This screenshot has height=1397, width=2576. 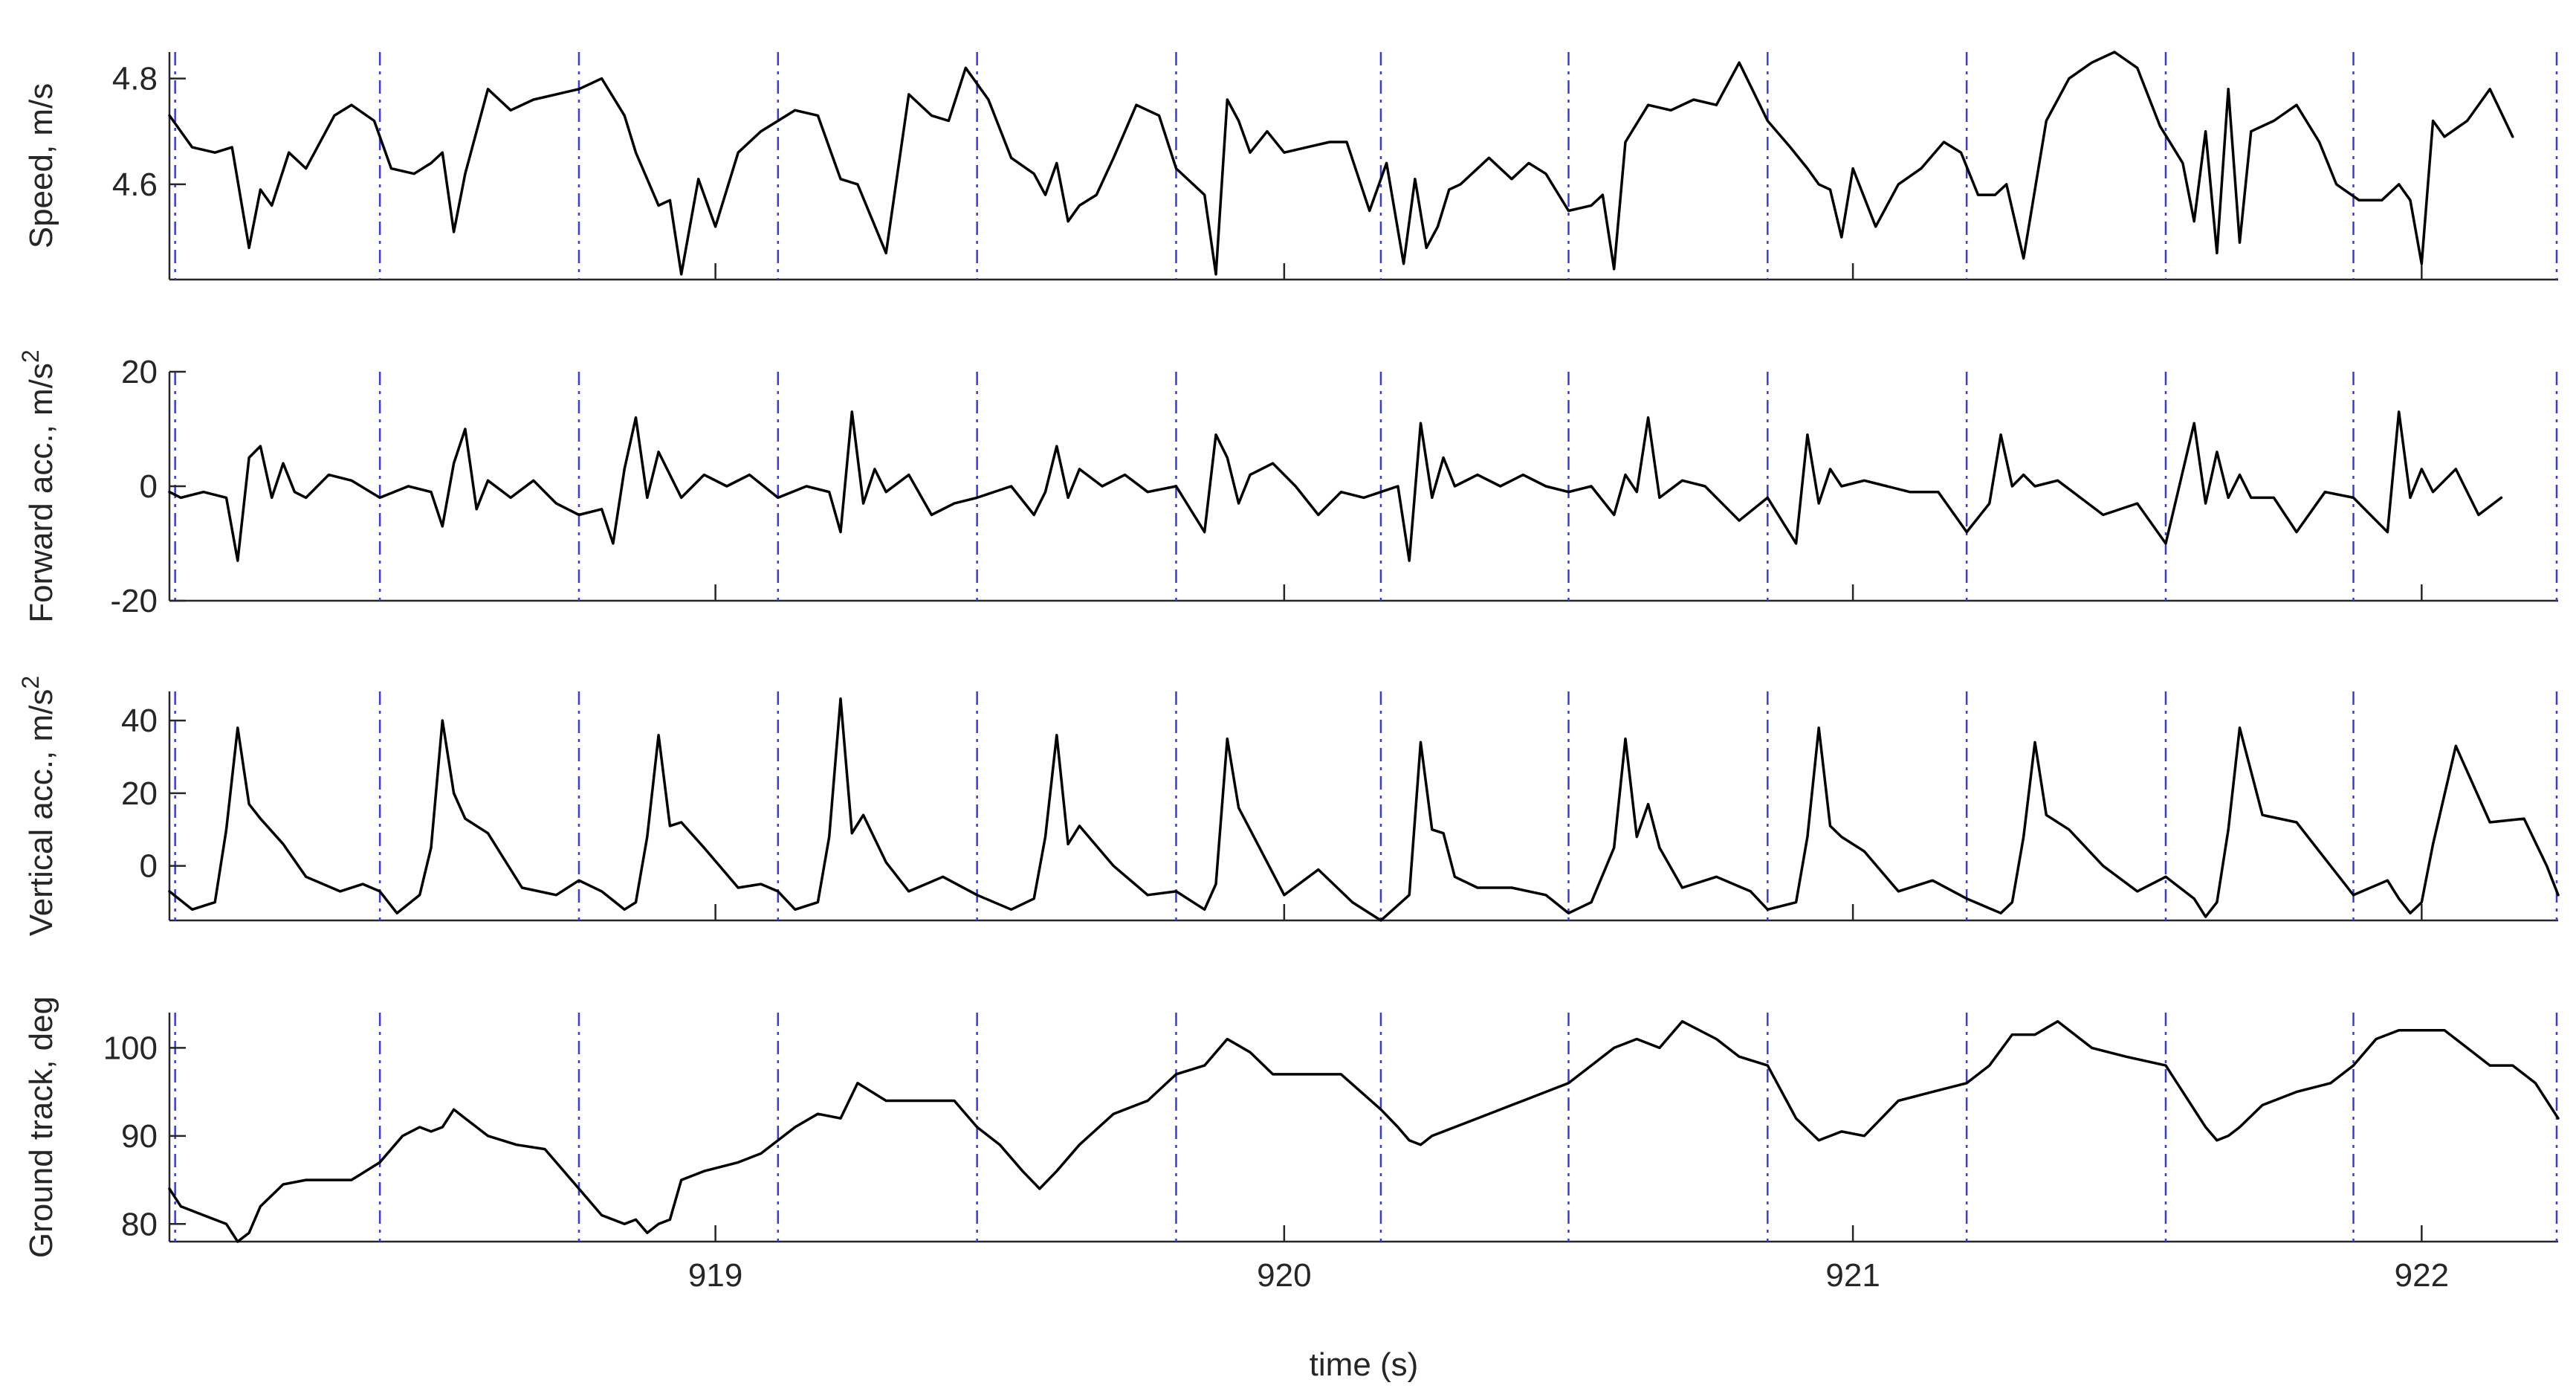 What do you see at coordinates (2422, 1275) in the screenshot?
I see `xtick-label: 922` at bounding box center [2422, 1275].